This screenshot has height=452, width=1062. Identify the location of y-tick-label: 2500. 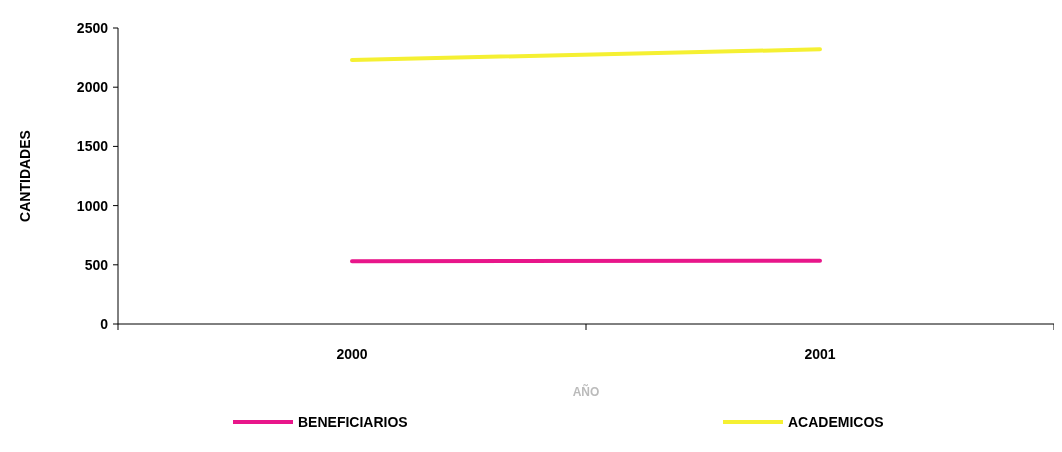
(92, 27).